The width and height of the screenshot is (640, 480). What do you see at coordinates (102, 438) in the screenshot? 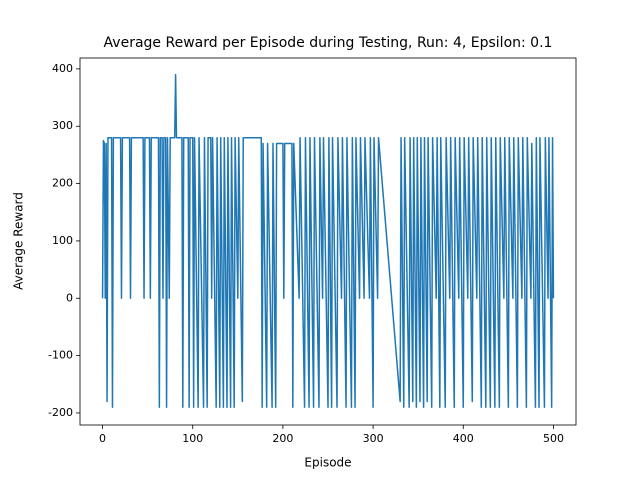
I see `x-tick-label: 0` at bounding box center [102, 438].